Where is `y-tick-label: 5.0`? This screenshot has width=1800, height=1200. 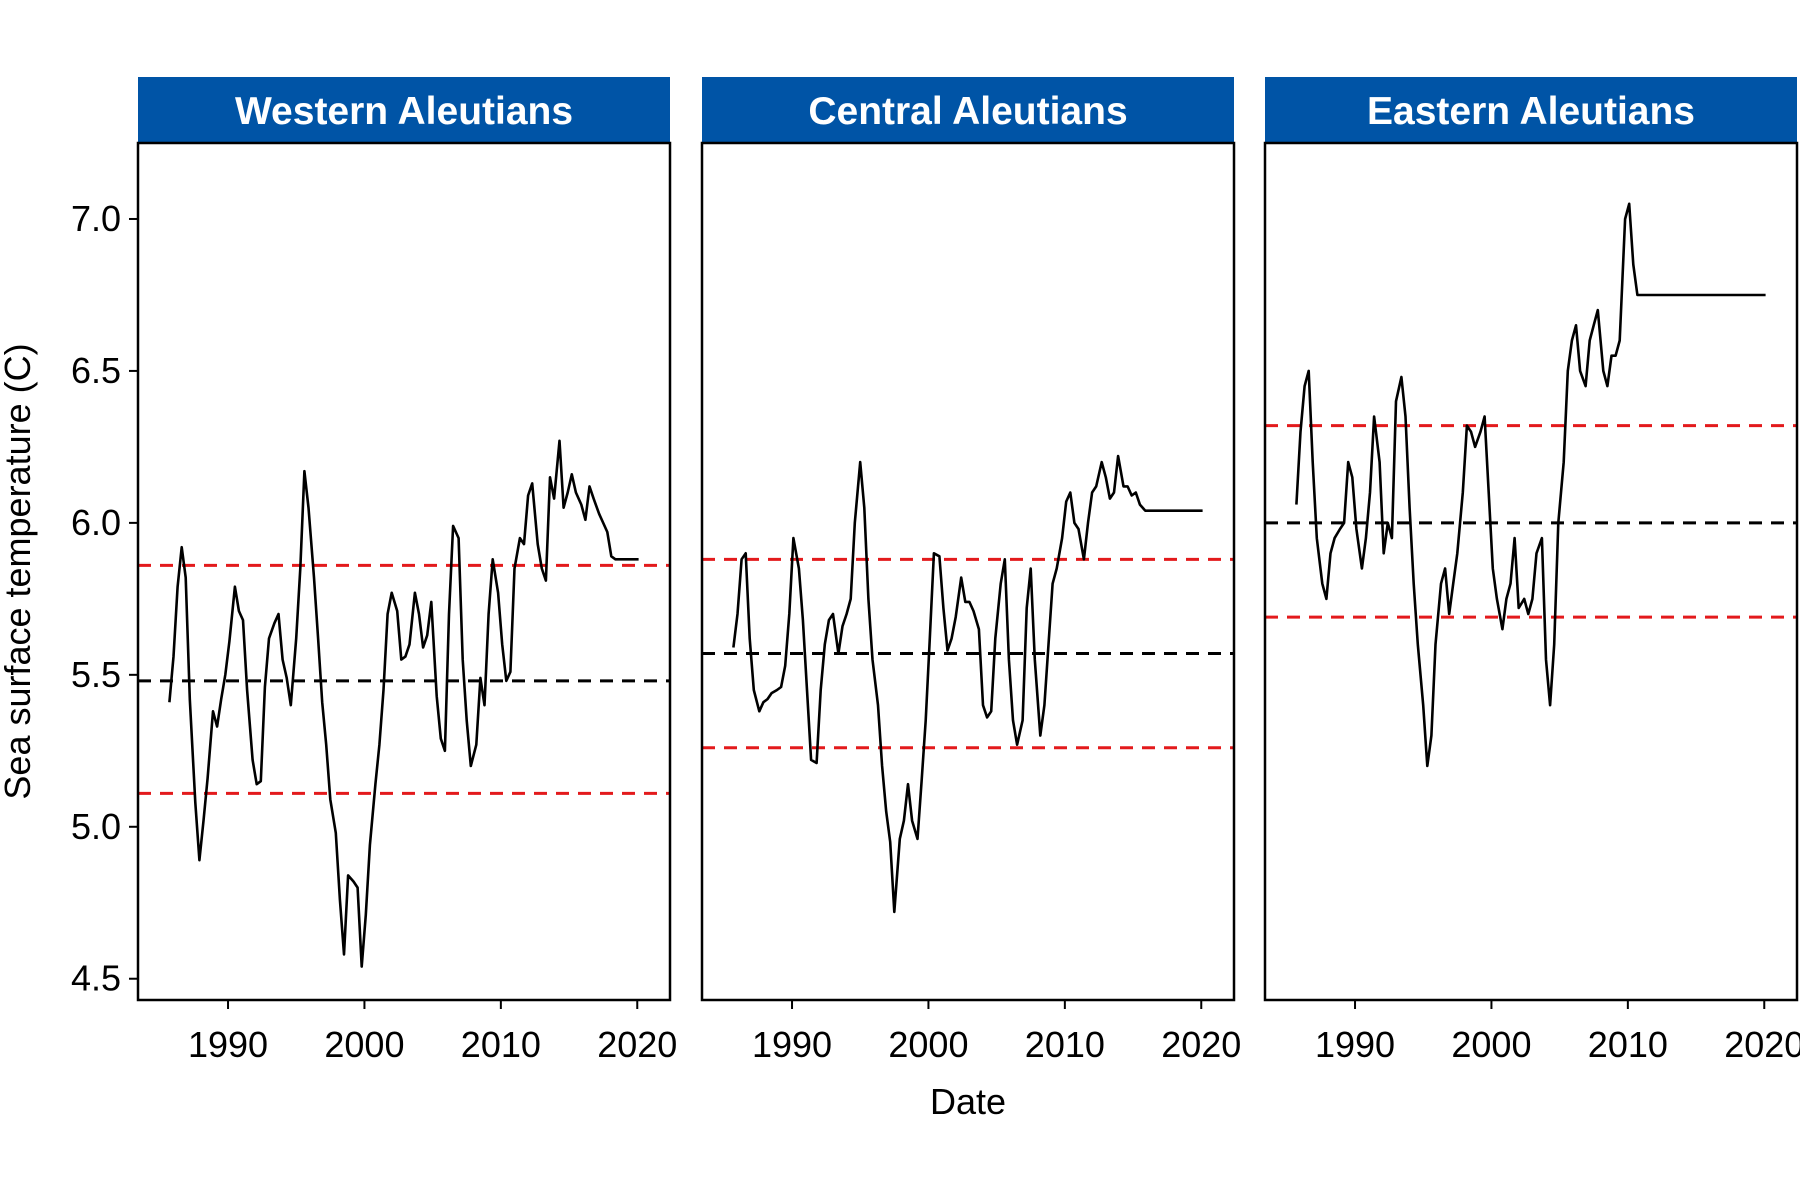 y-tick-label: 5.0 is located at coordinates (96, 826).